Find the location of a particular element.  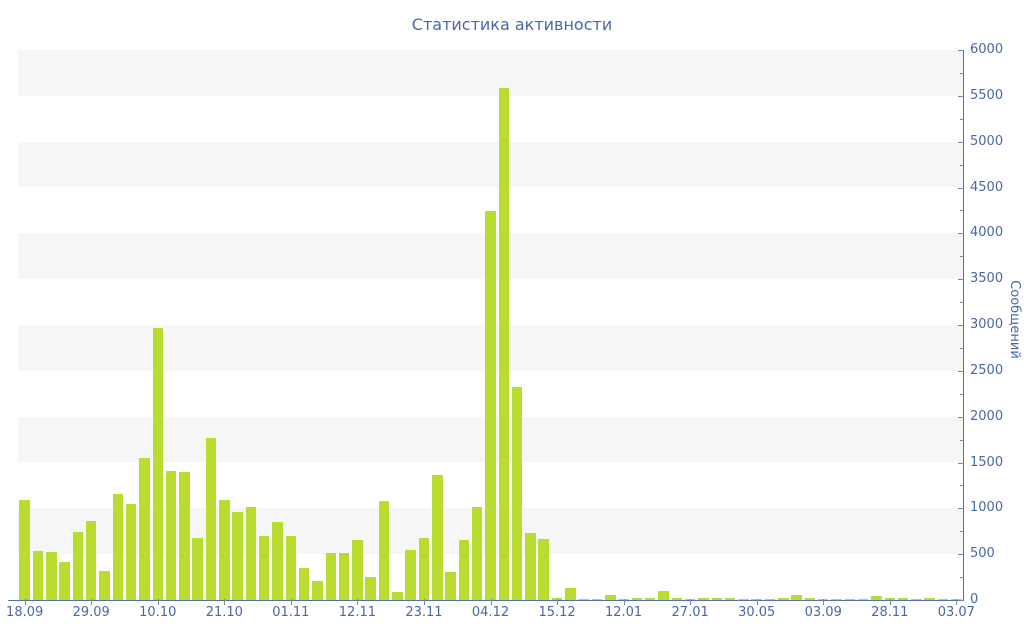

x-tick-label: 12.01 is located at coordinates (623, 612).